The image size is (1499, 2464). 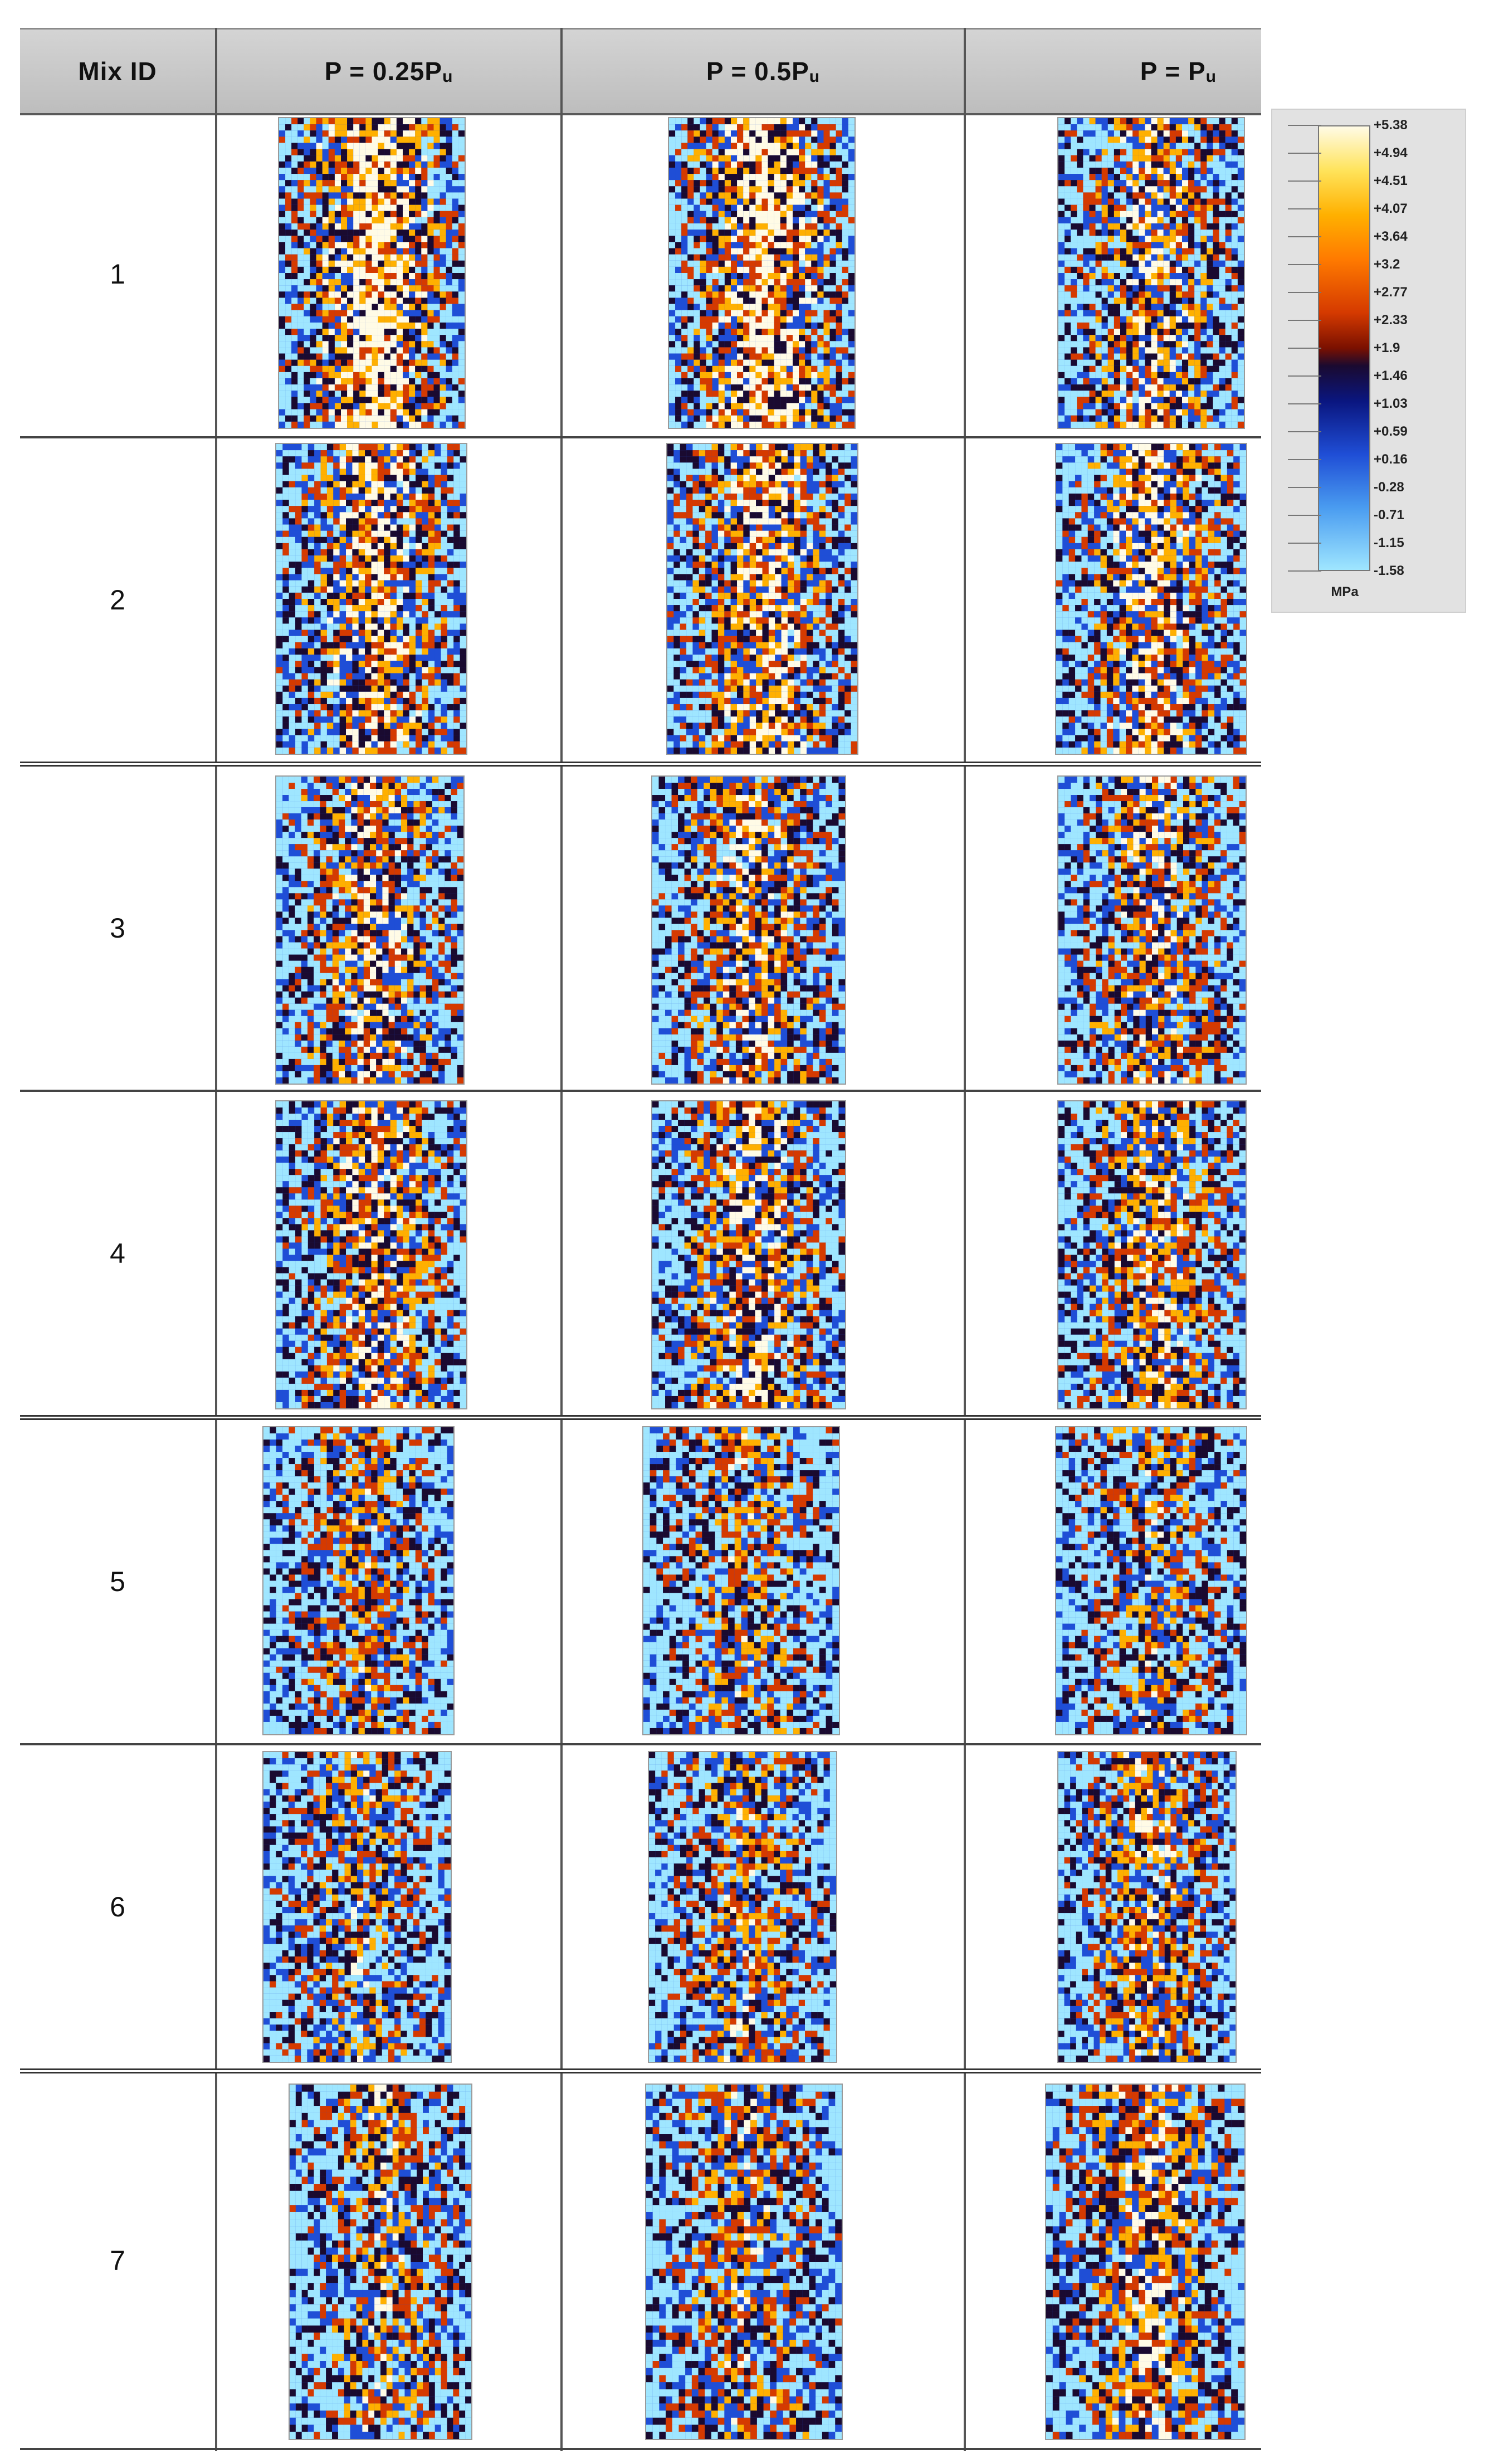 I want to click on header-load-quarter-subscript: u, so click(x=447, y=76).